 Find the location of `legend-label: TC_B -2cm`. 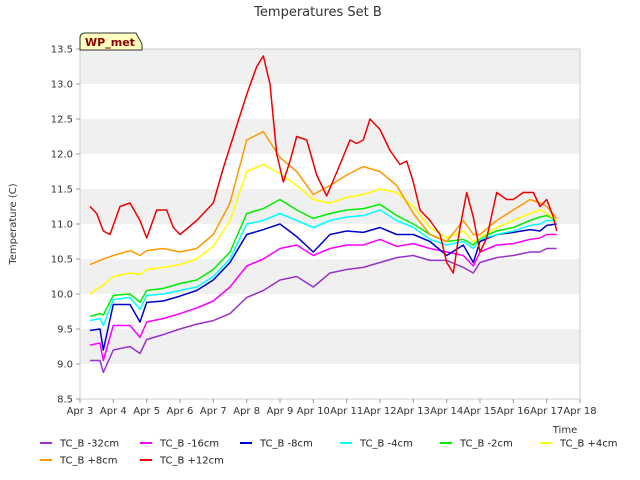

legend-label: TC_B -2cm is located at coordinates (486, 444).